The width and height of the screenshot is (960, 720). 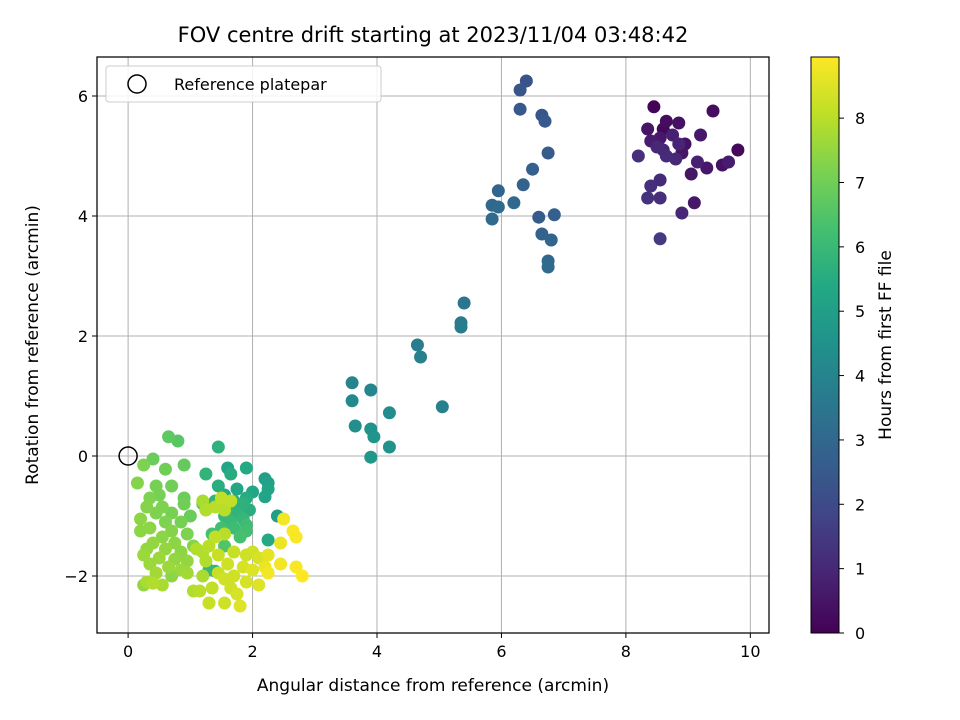 What do you see at coordinates (852, 376) in the screenshot?
I see `colorbar-ticks: 0 1 2 3 4 5 6 7 8` at bounding box center [852, 376].